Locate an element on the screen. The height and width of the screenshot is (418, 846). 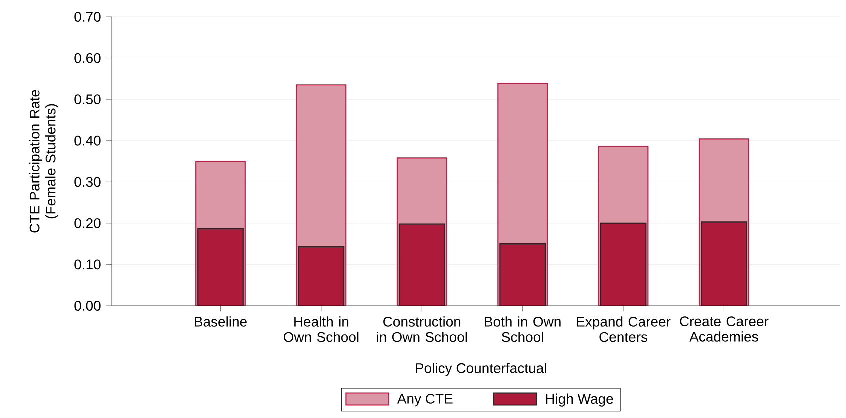
y-tick-label: 0.60 is located at coordinates (87, 58).